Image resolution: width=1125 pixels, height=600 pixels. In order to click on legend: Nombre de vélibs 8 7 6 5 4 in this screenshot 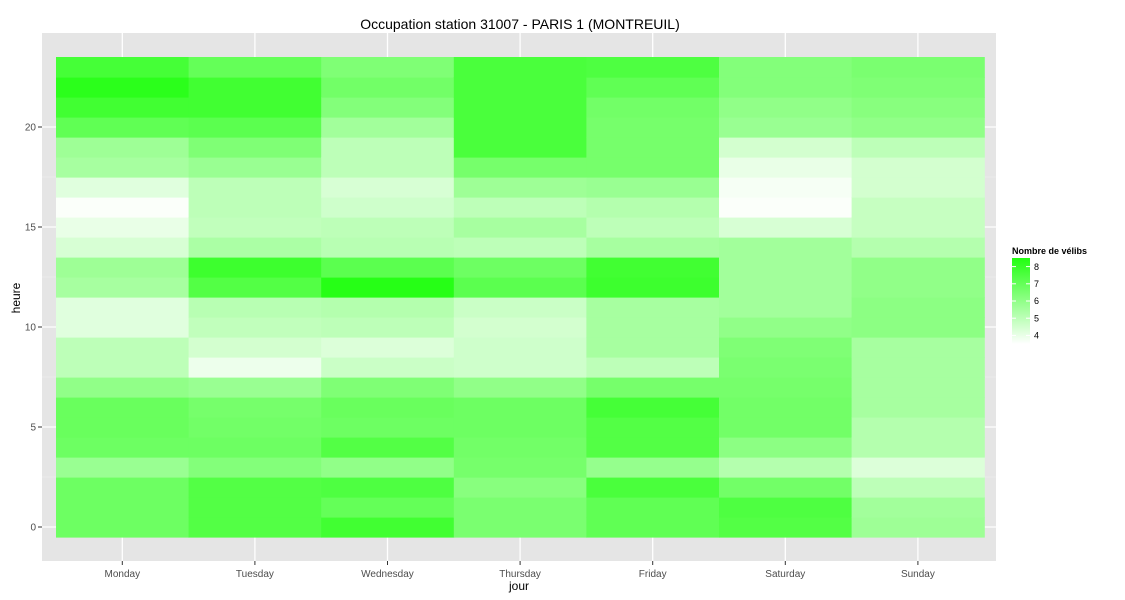, I will do `click(1049, 295)`.